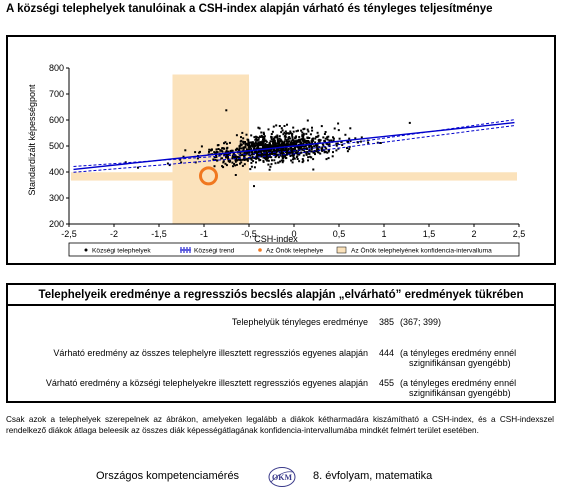 This screenshot has height=497, width=575. Describe the element at coordinates (383, 234) in the screenshot. I see `x-tick-label: 1` at that location.